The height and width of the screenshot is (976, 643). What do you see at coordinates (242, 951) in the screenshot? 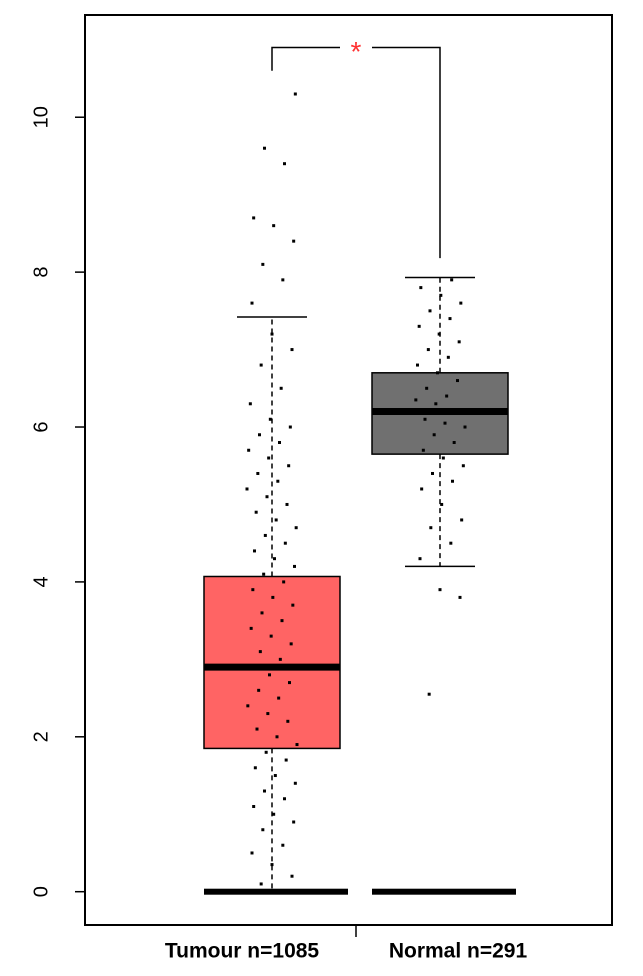
I see `x-tick-label: Tumour n=1085` at bounding box center [242, 951].